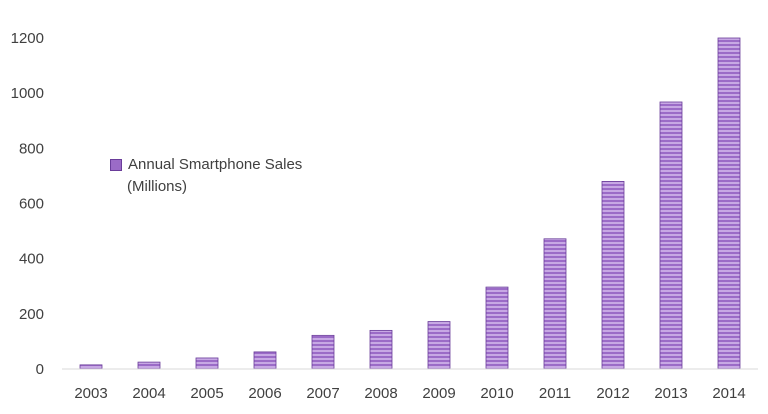  I want to click on x-tick-label: 2009, so click(438, 393).